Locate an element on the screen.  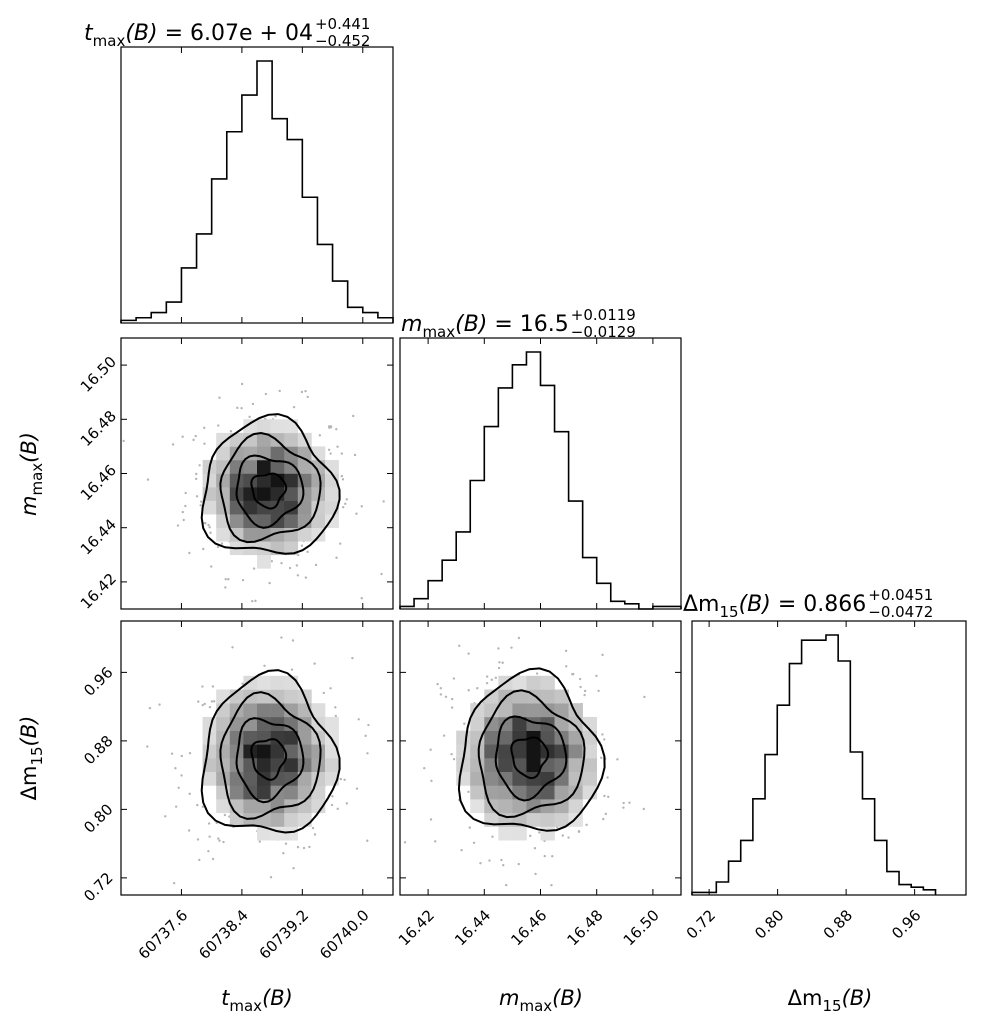
x-axis-label-dm15: Δm15(B) is located at coordinates (830, 1000).